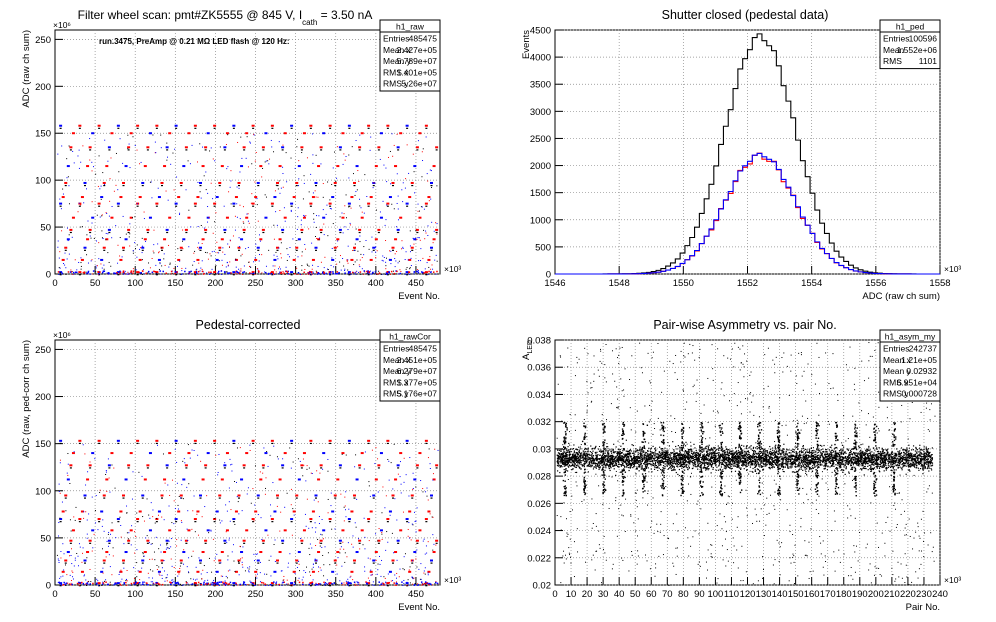 The image size is (996, 622). What do you see at coordinates (923, 39) in the screenshot?
I see `stats-value: 100596` at bounding box center [923, 39].